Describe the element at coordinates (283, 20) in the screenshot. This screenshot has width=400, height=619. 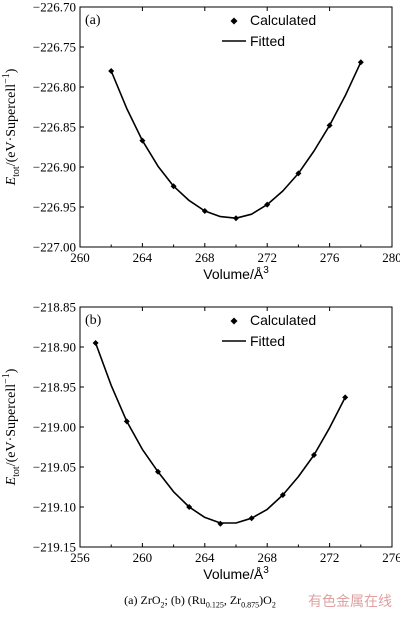
I see `panel-a-legend-calculated-label: Calculated` at that location.